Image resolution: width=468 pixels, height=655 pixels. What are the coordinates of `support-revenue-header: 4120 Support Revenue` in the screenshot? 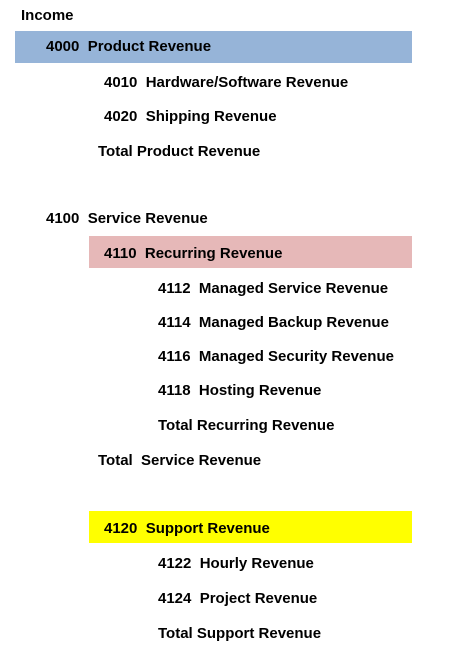 It's located at (187, 528).